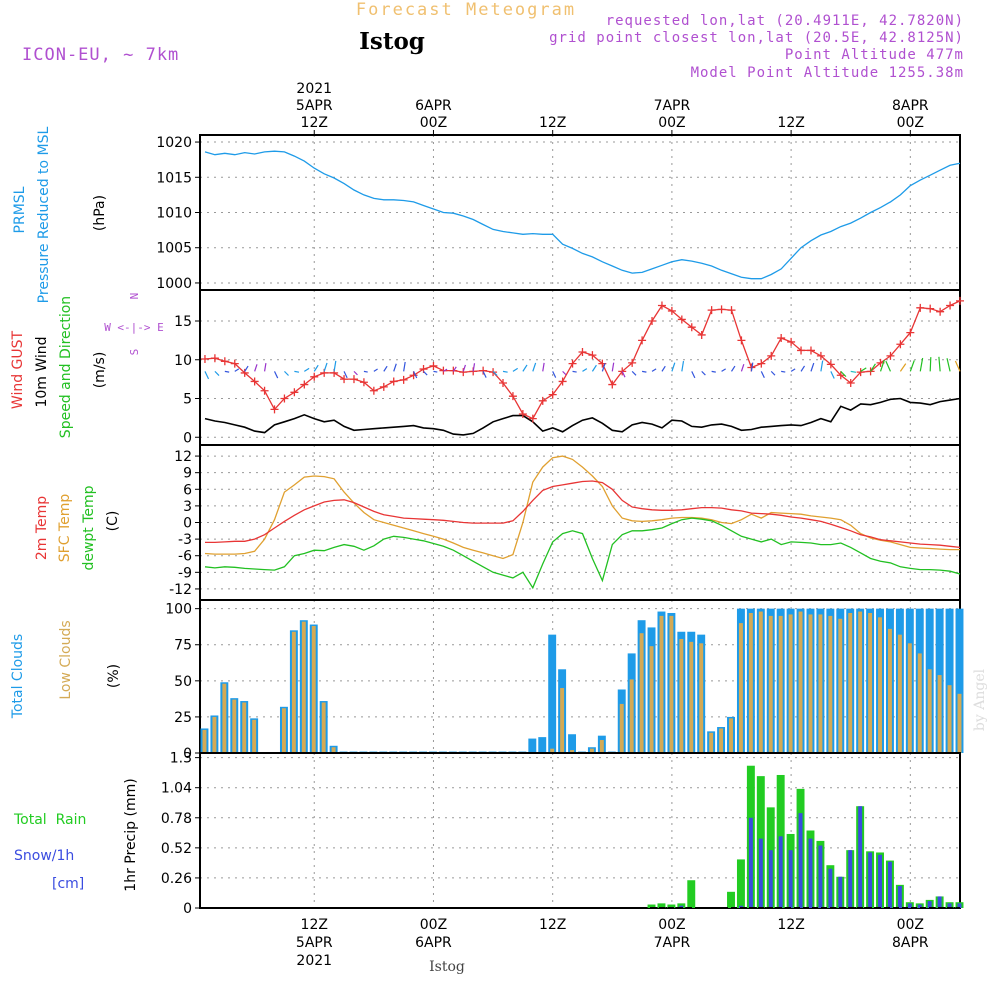 The height and width of the screenshot is (1000, 1000). What do you see at coordinates (910, 106) in the screenshot?
I see `top-time-label: 8APR` at bounding box center [910, 106].